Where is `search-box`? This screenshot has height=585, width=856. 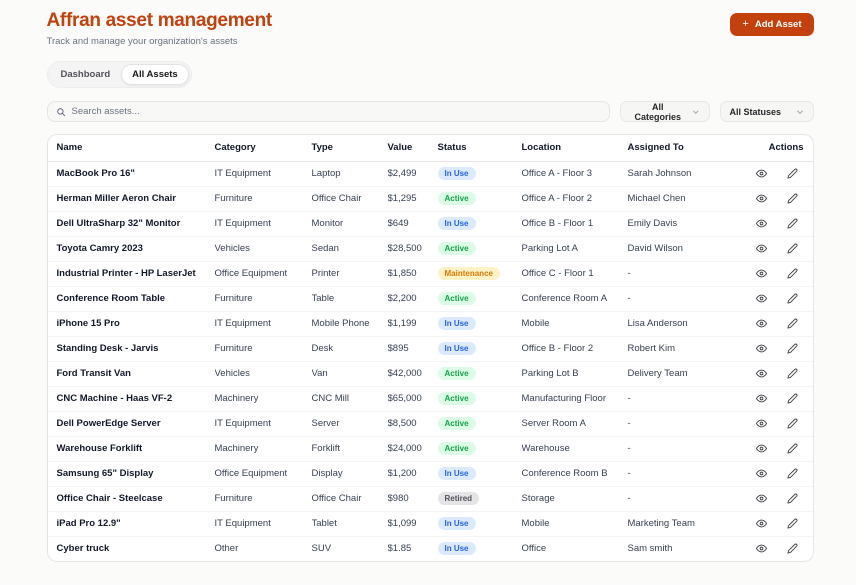 search-box is located at coordinates (328, 111).